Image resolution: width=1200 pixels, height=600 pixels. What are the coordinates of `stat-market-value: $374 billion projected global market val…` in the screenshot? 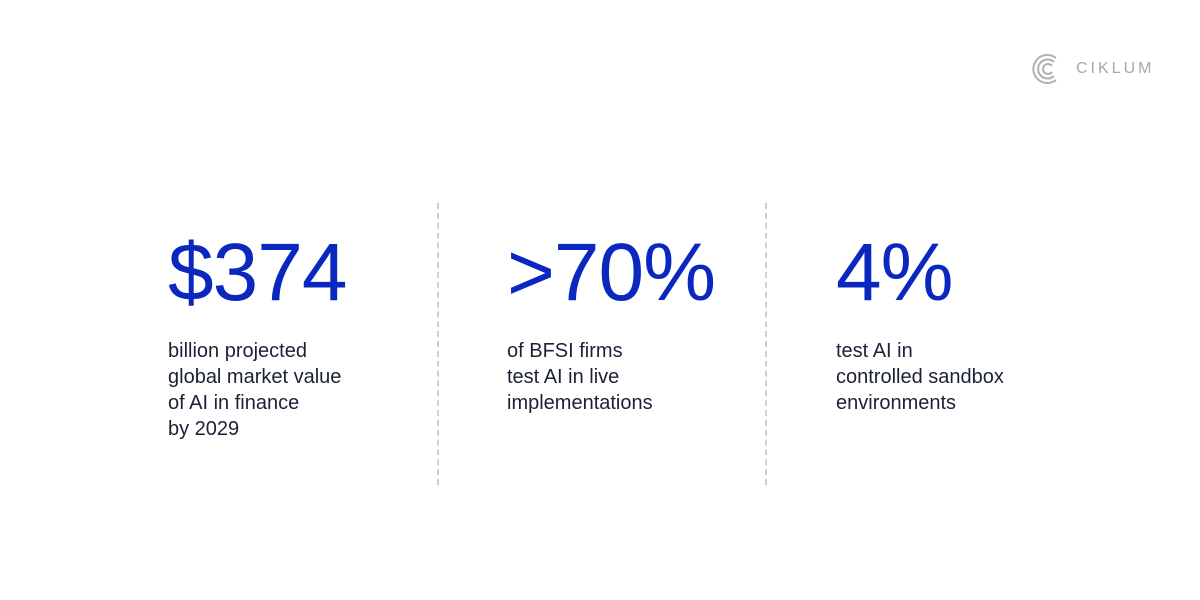 It's located at (257, 334).